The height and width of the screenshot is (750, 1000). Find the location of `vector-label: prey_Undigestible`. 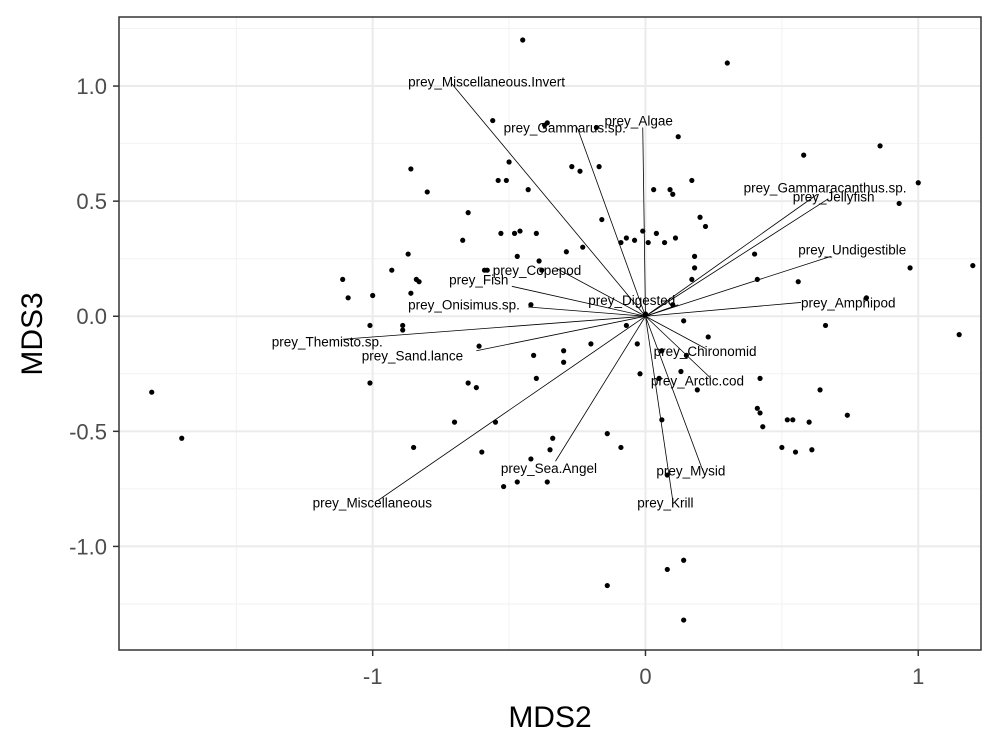

vector-label: prey_Undigestible is located at coordinates (852, 249).